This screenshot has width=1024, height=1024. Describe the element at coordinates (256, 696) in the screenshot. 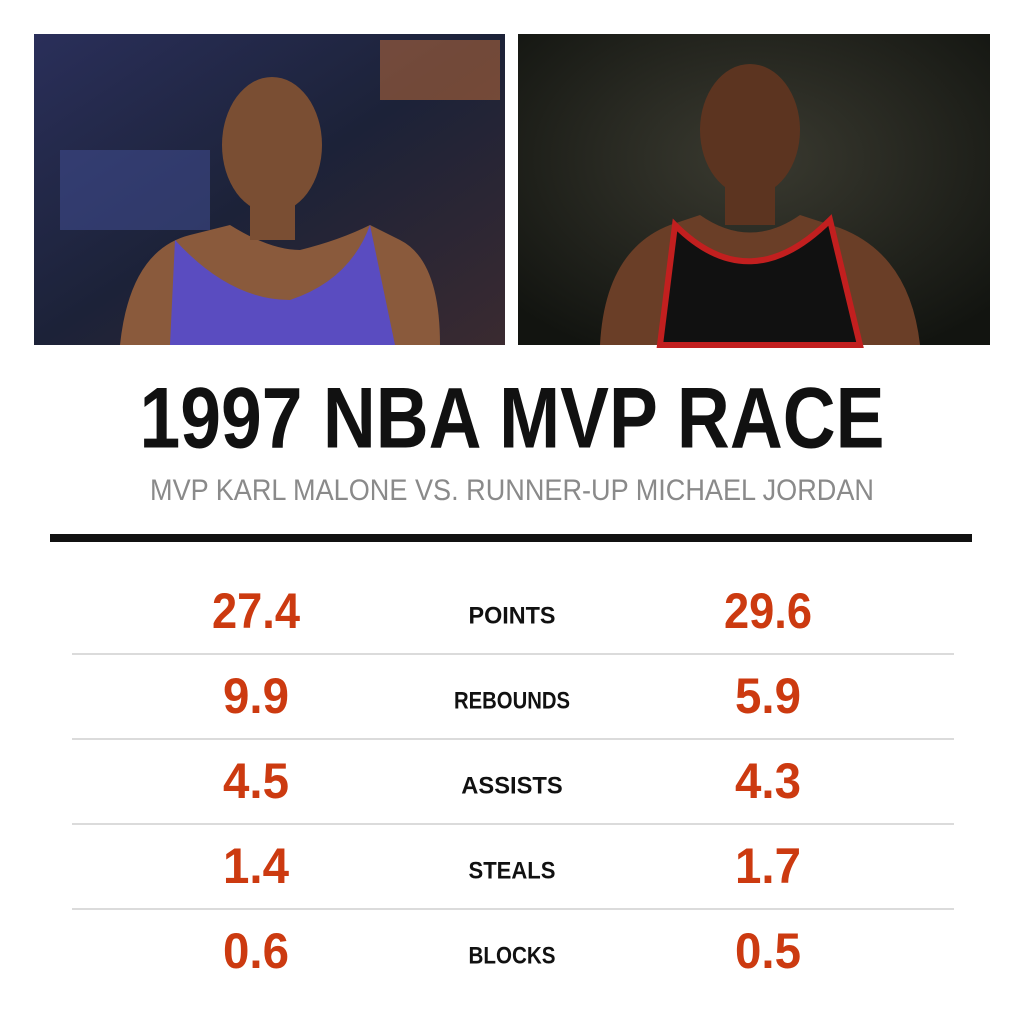

I see `left-value: 9.9` at that location.